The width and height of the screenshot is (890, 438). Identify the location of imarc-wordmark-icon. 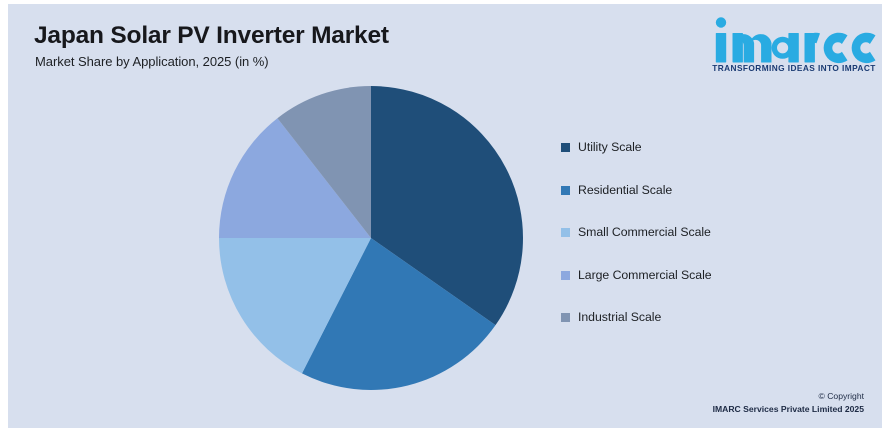
(795, 40).